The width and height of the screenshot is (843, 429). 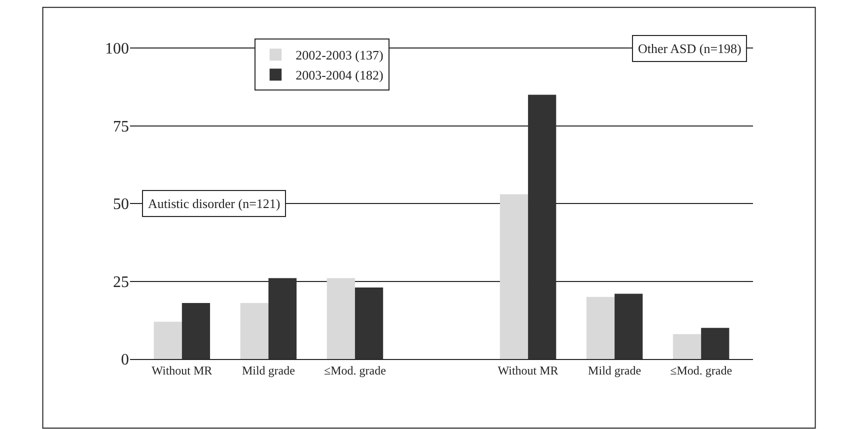 I want to click on y-tick-label: 25, so click(x=121, y=282).